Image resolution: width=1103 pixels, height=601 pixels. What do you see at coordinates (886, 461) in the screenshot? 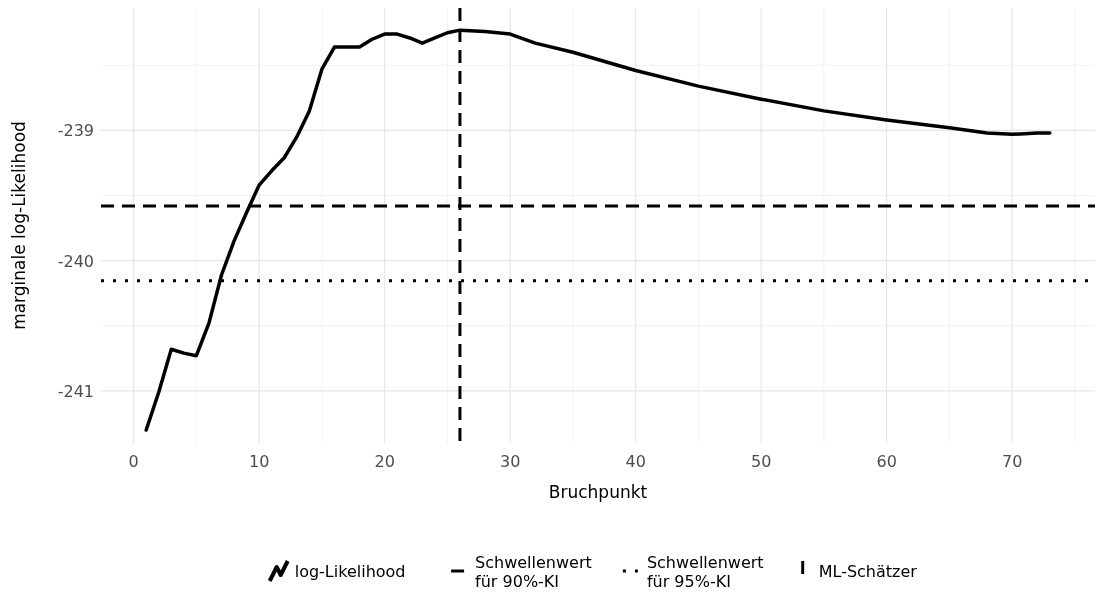
I see `x-tick-label: 60` at bounding box center [886, 461].